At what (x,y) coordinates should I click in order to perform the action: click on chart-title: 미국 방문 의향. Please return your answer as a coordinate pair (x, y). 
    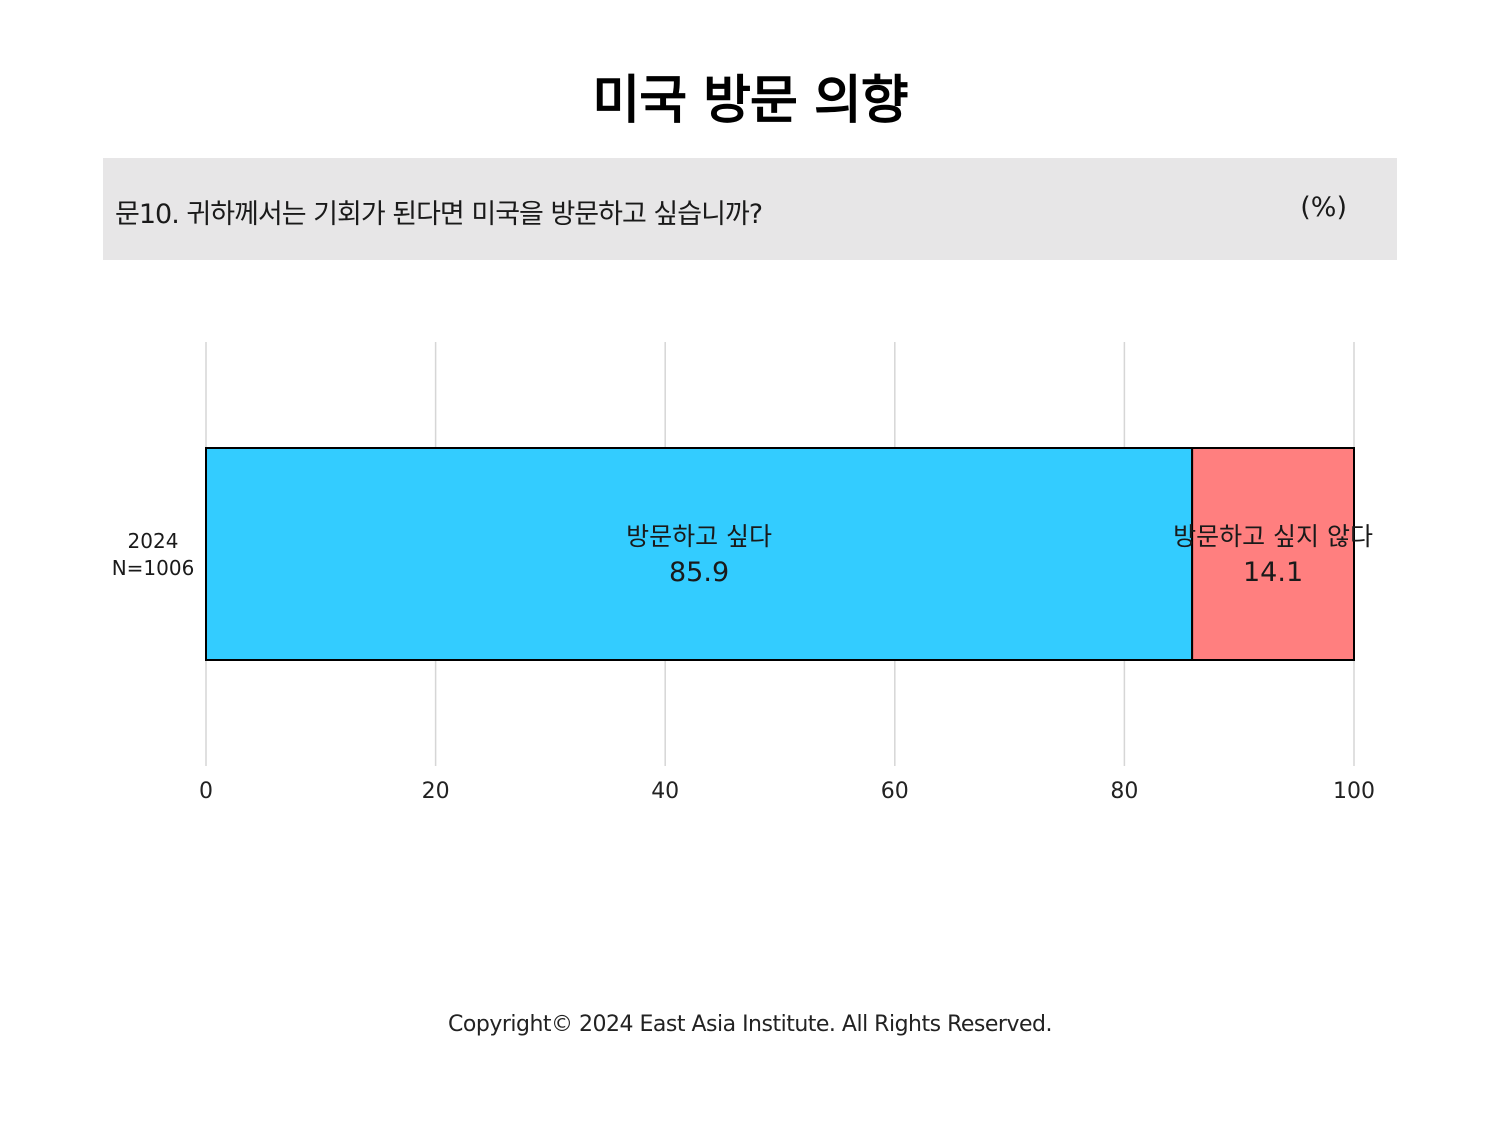
    Looking at the image, I should click on (750, 101).